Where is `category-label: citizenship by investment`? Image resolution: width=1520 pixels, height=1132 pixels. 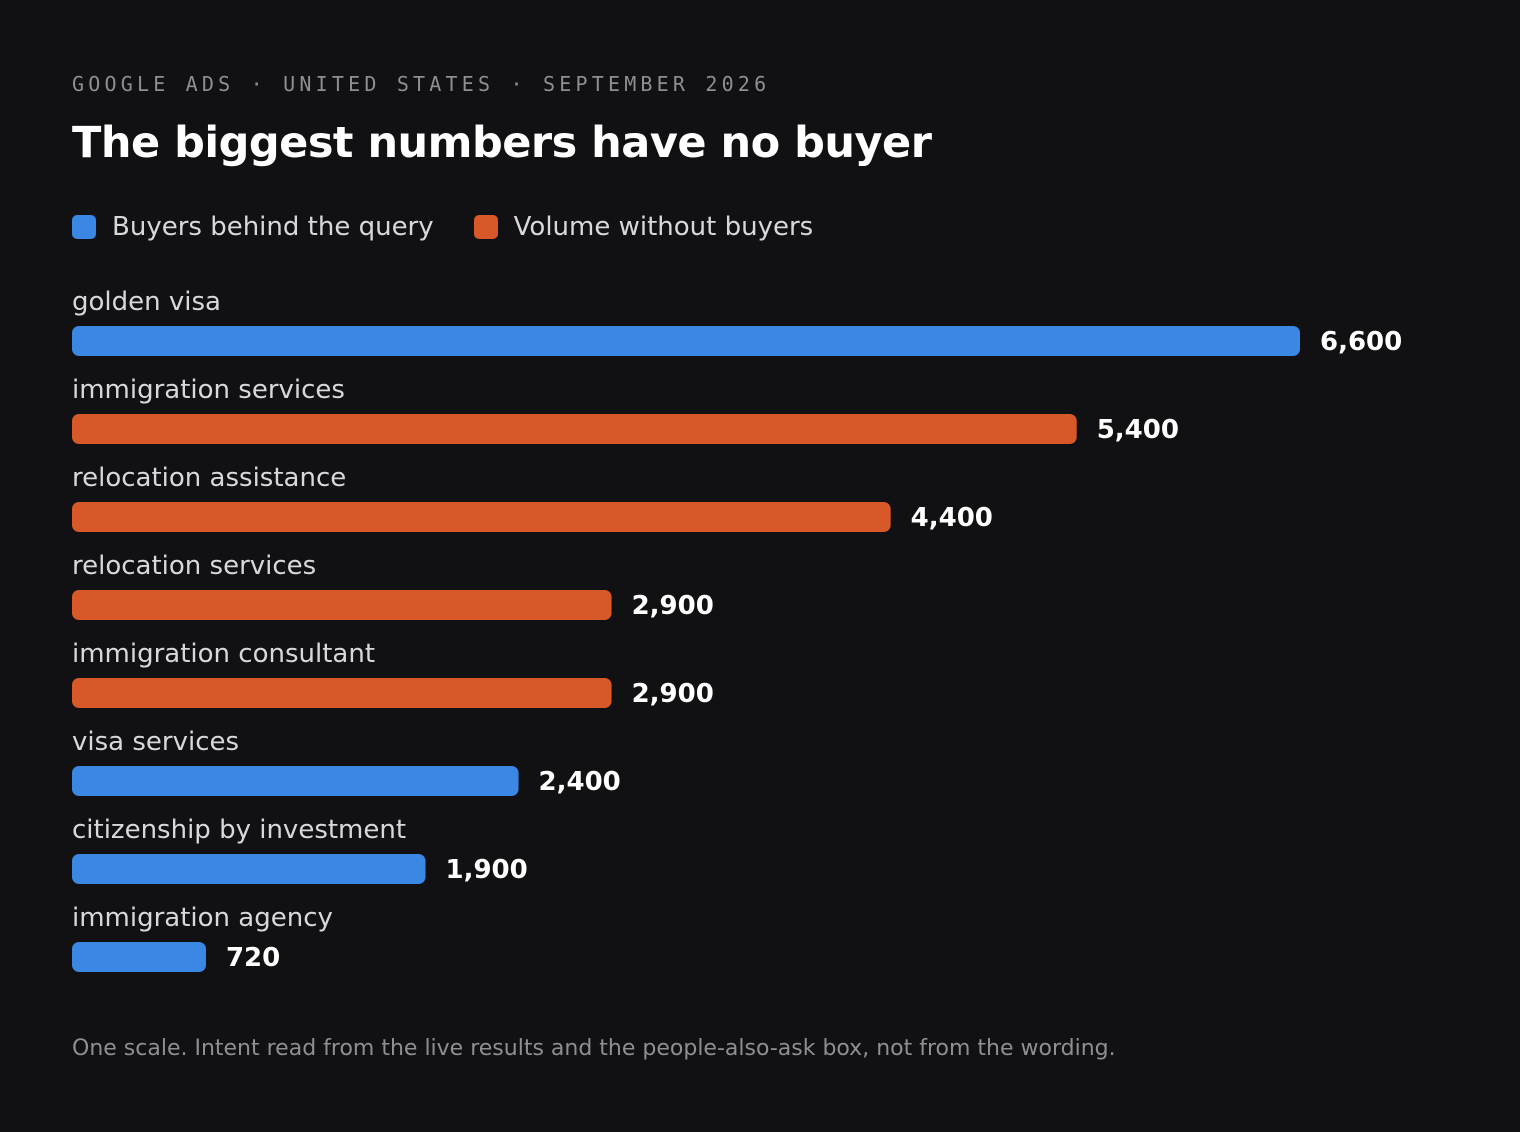 category-label: citizenship by investment is located at coordinates (239, 830).